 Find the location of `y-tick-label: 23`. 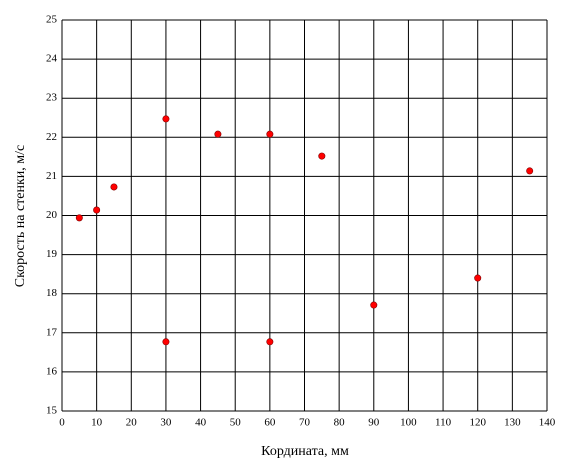

y-tick-label: 23 is located at coordinates (52, 98).